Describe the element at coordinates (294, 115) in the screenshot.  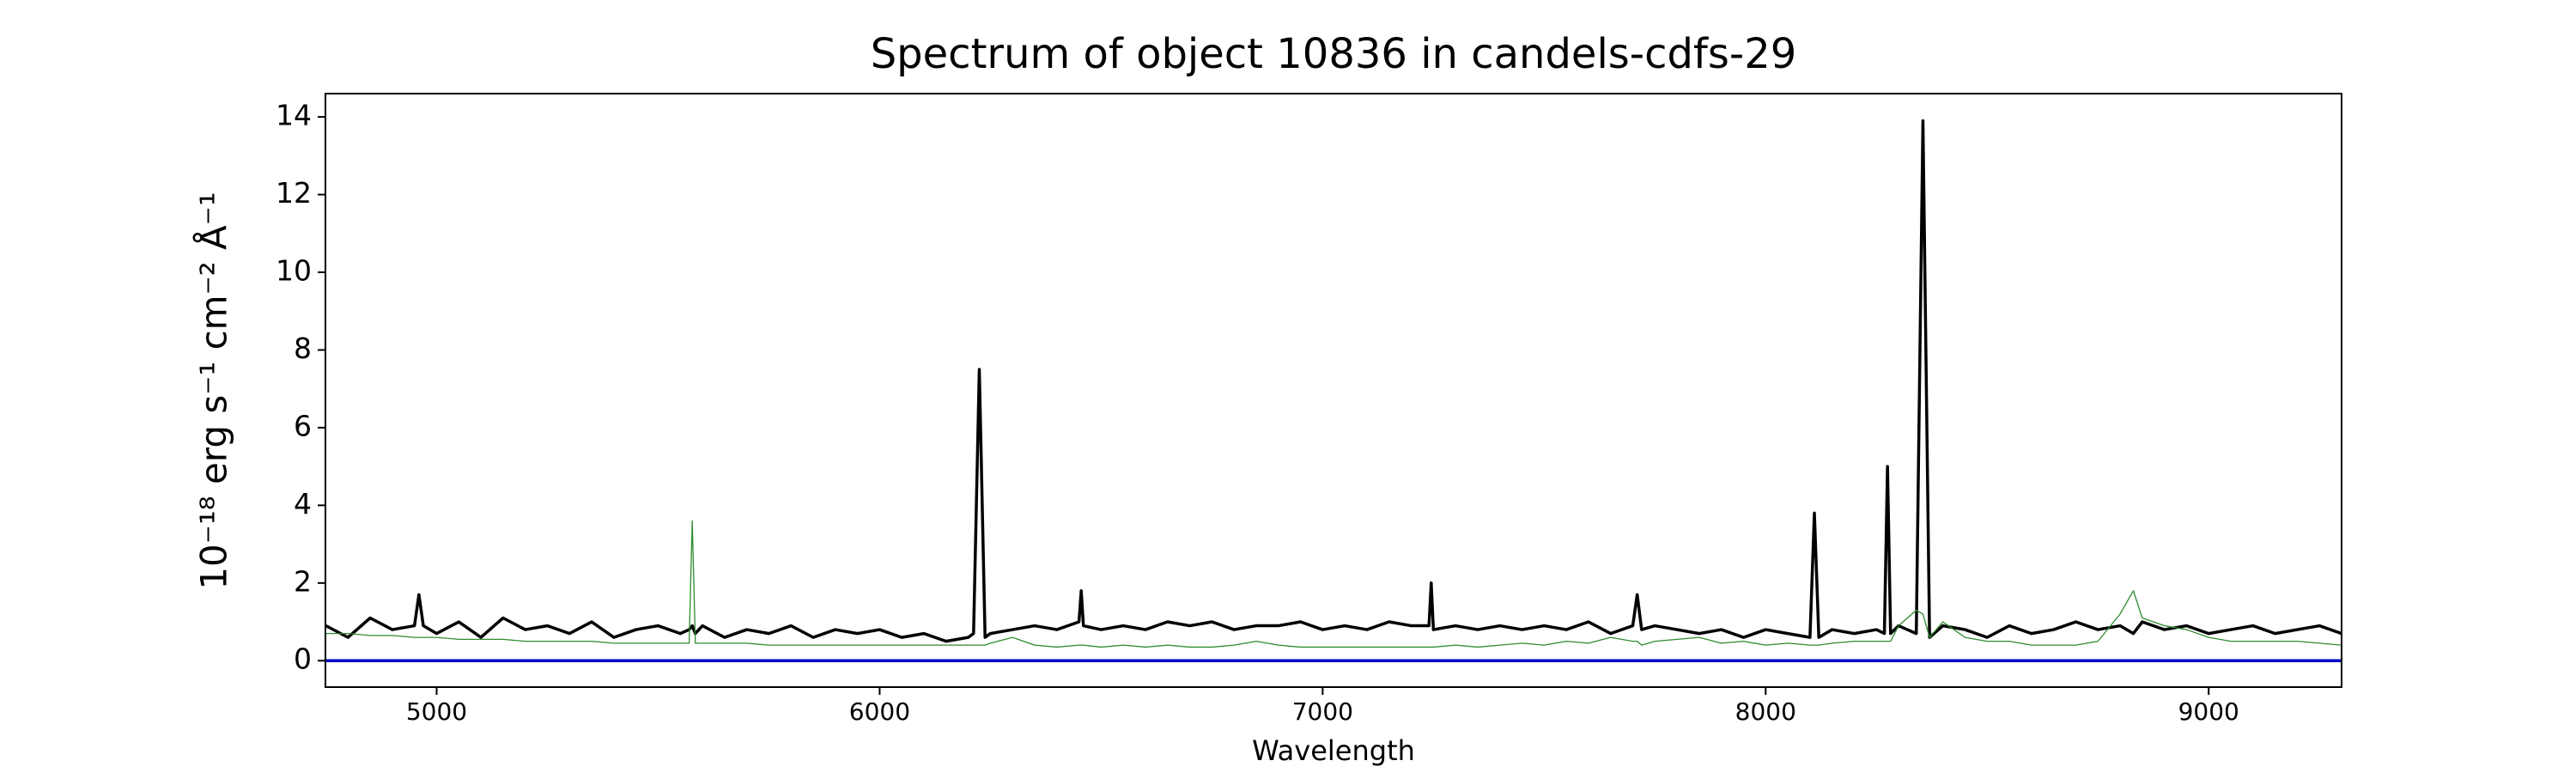
I see `y-tick-label: 14` at that location.